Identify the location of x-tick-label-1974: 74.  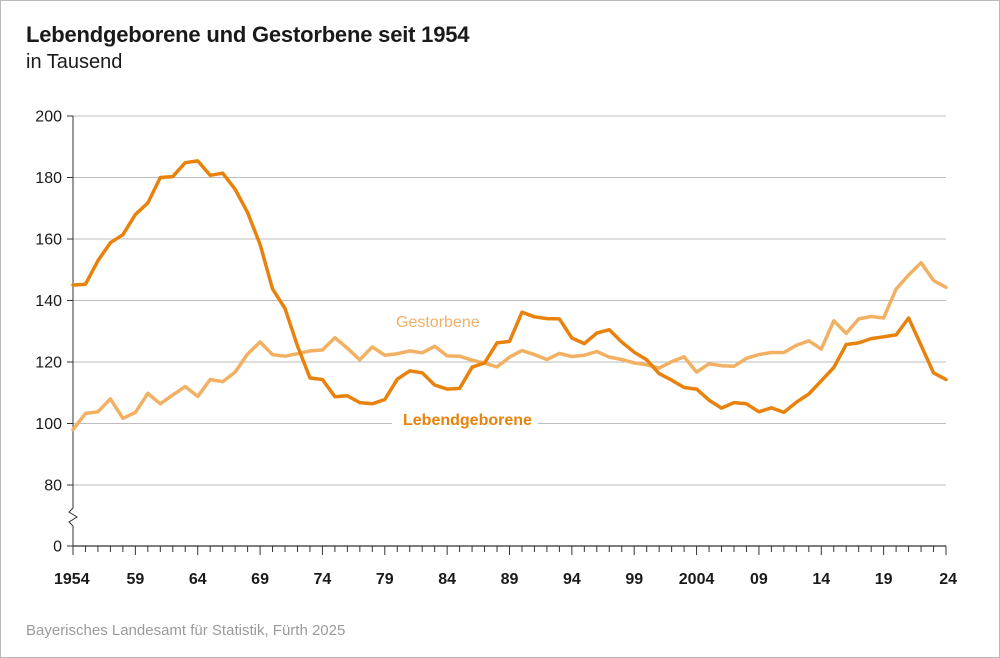
(323, 579).